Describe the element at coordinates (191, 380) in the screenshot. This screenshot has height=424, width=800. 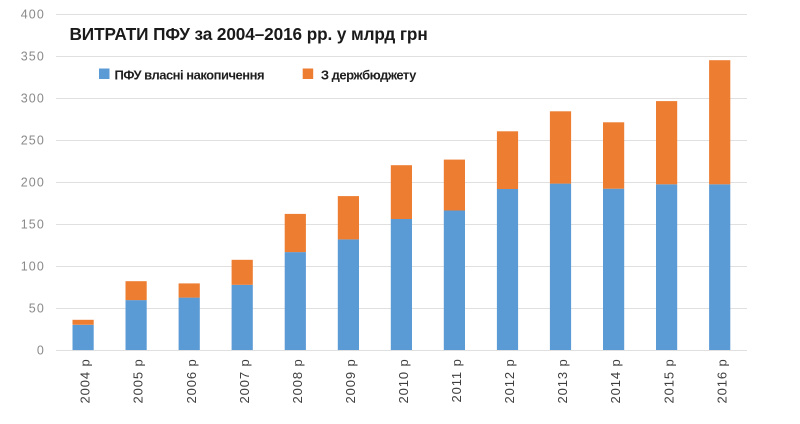
I see `svg-text: 2006 р` at that location.